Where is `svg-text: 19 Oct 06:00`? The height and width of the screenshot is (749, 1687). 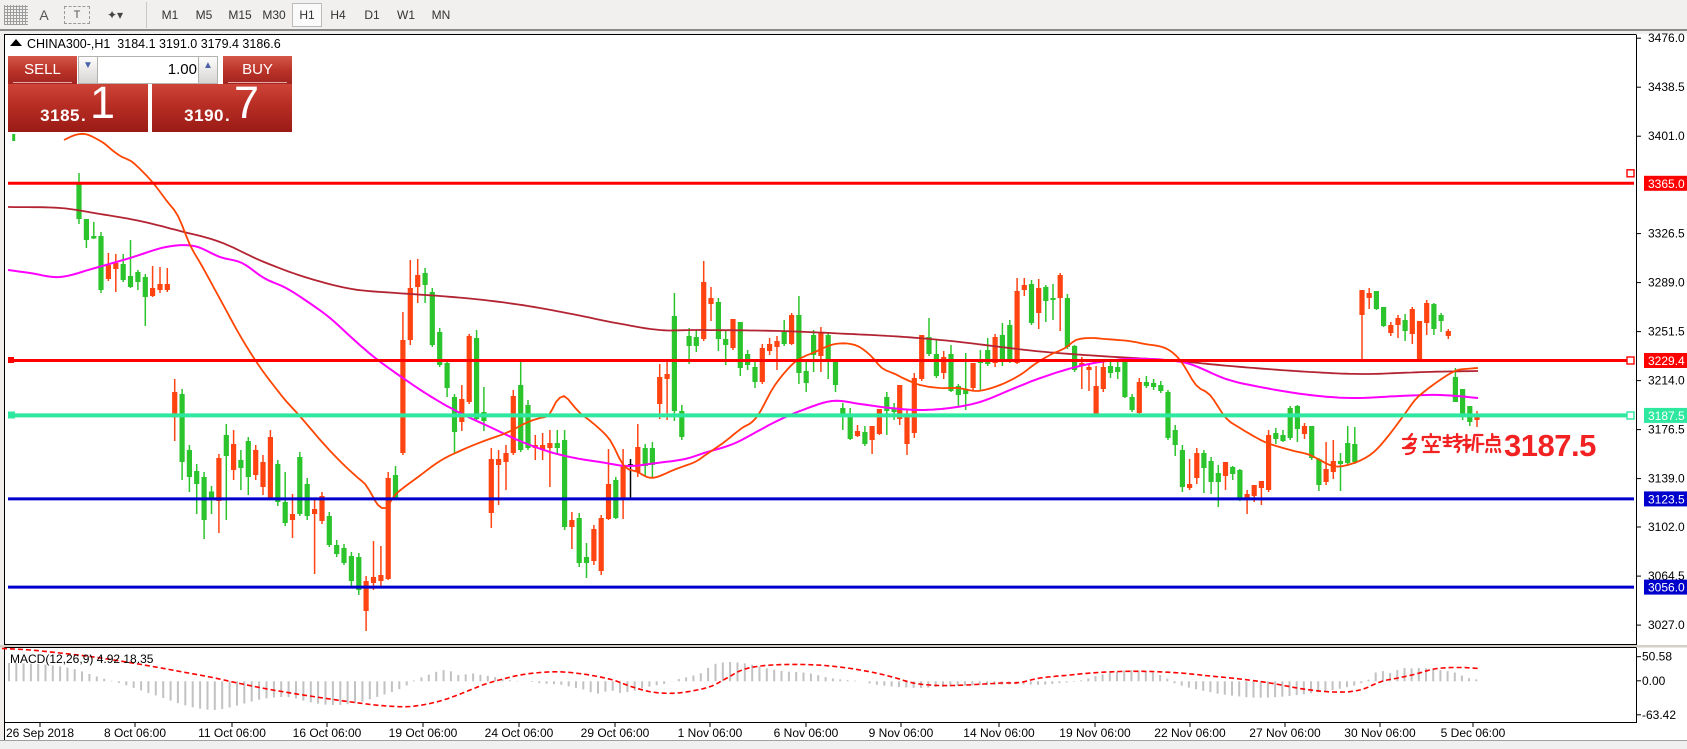
svg-text: 19 Oct 06:00 is located at coordinates (423, 733).